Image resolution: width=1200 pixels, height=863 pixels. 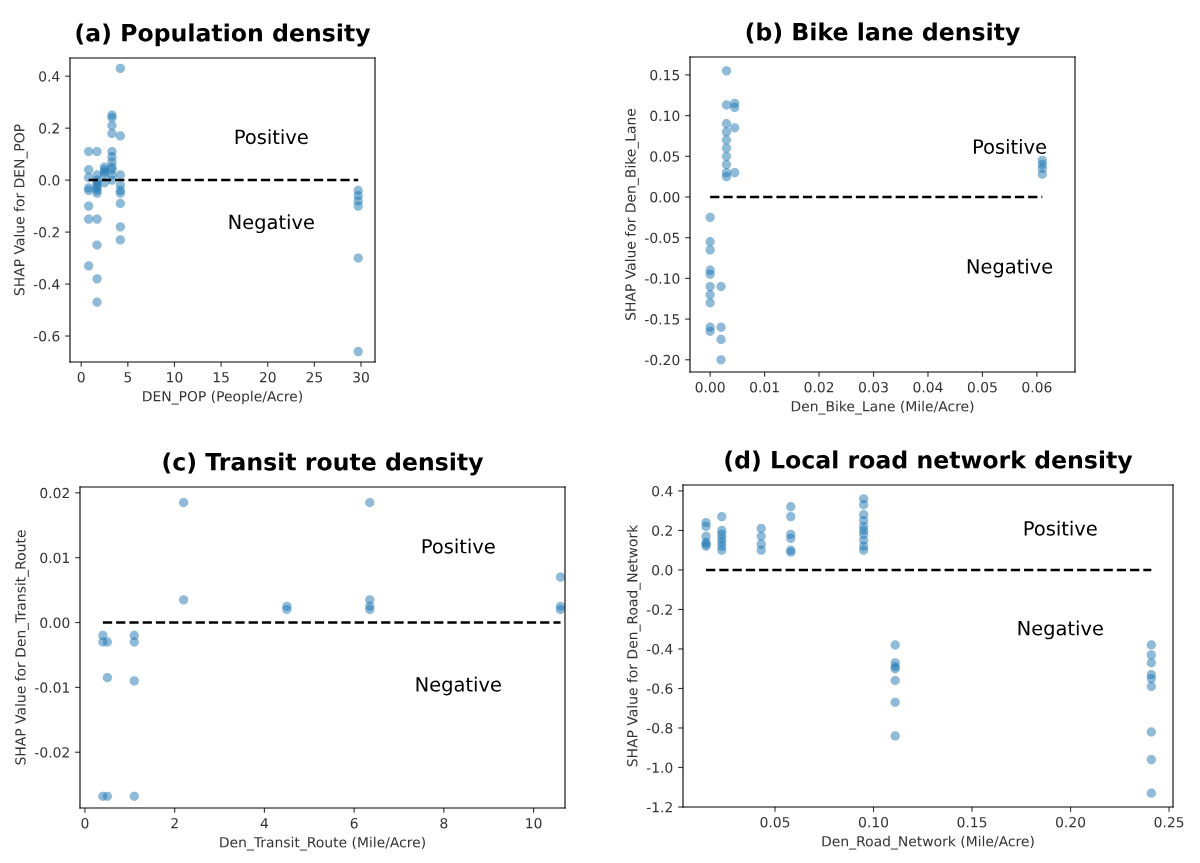 I want to click on x-tick-label: 0.01, so click(x=764, y=387).